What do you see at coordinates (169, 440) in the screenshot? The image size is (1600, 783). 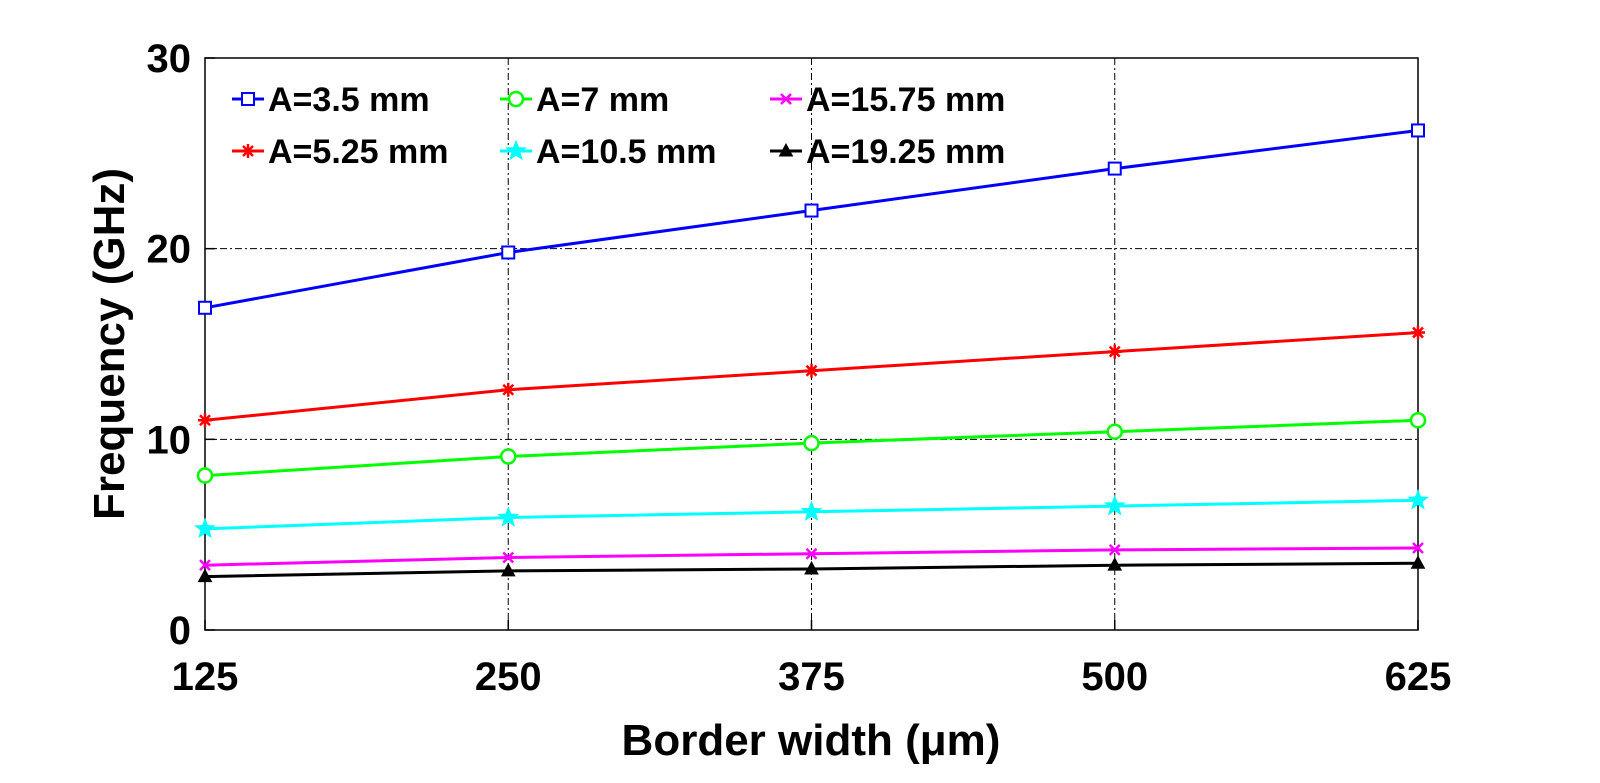 I see `y-tick-label: 10` at bounding box center [169, 440].